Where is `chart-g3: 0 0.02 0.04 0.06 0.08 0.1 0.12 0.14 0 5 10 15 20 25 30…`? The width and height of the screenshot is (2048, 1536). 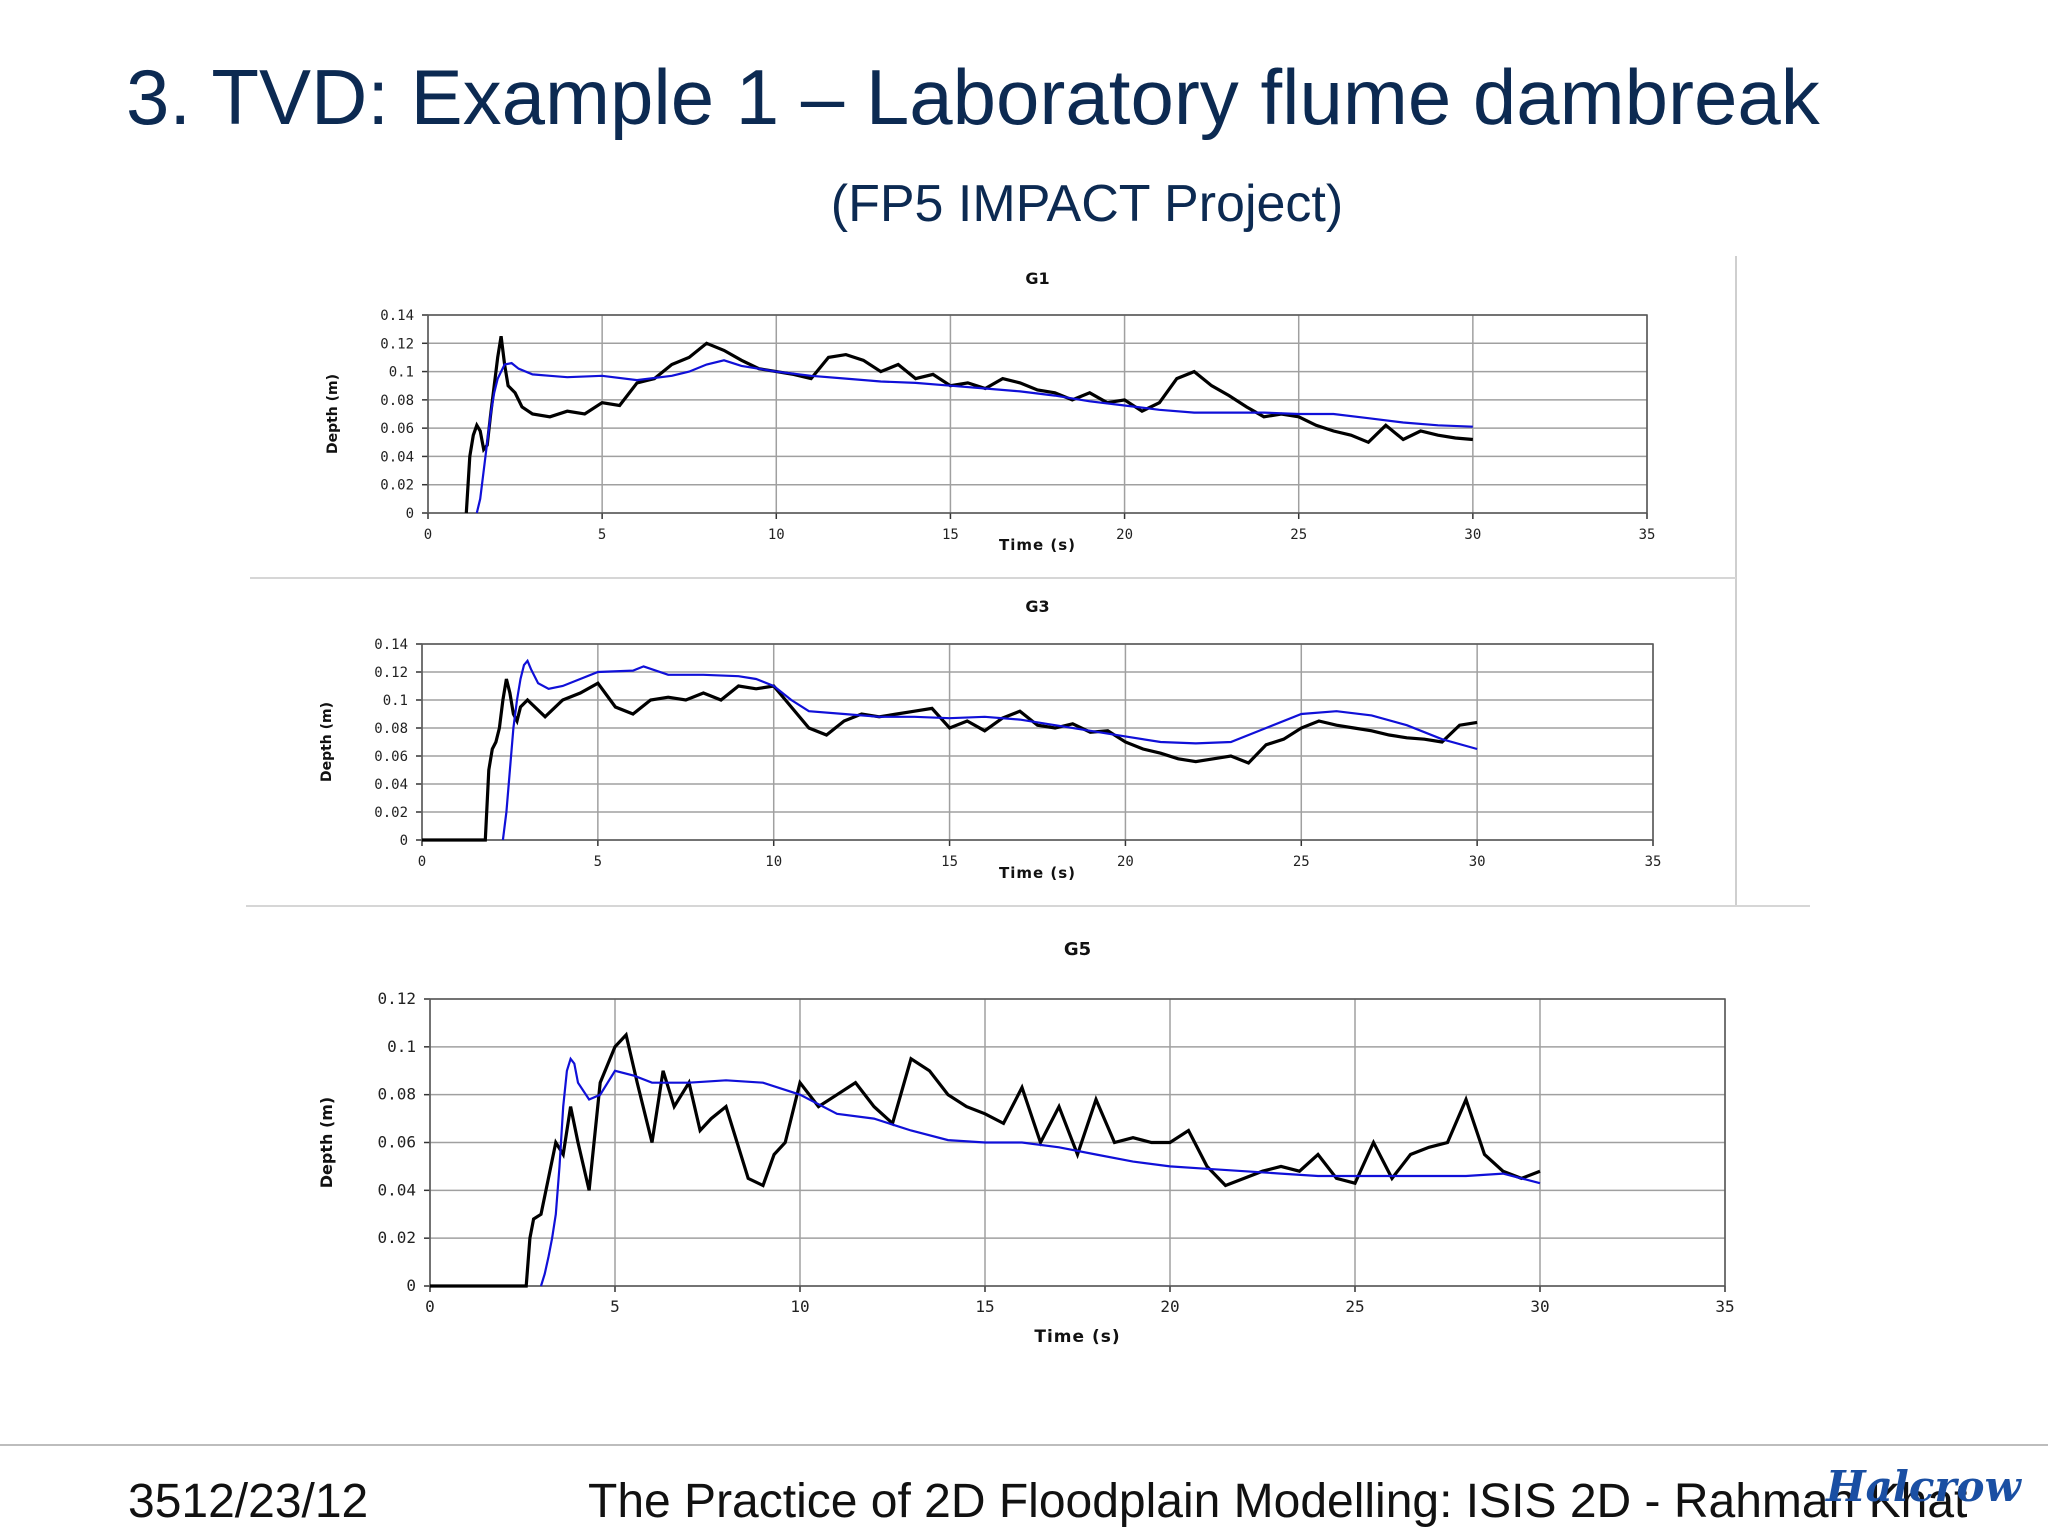 chart-g3: 0 0.02 0.04 0.06 0.08 0.1 0.12 0.14 0 5 10 15 20 25 30… is located at coordinates (990, 739).